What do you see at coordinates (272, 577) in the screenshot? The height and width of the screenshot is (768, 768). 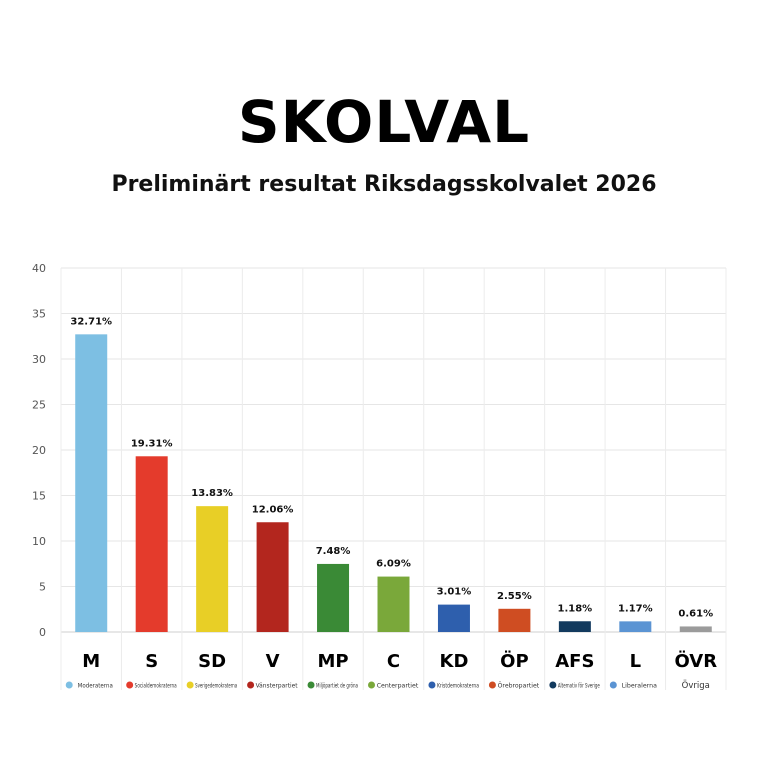 I see `bar-v` at bounding box center [272, 577].